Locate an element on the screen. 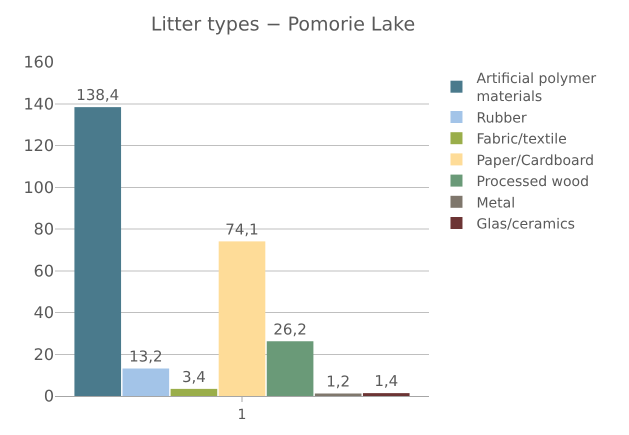 Image resolution: width=629 pixels, height=435 pixels. y-tick-label: 60 is located at coordinates (44, 270).